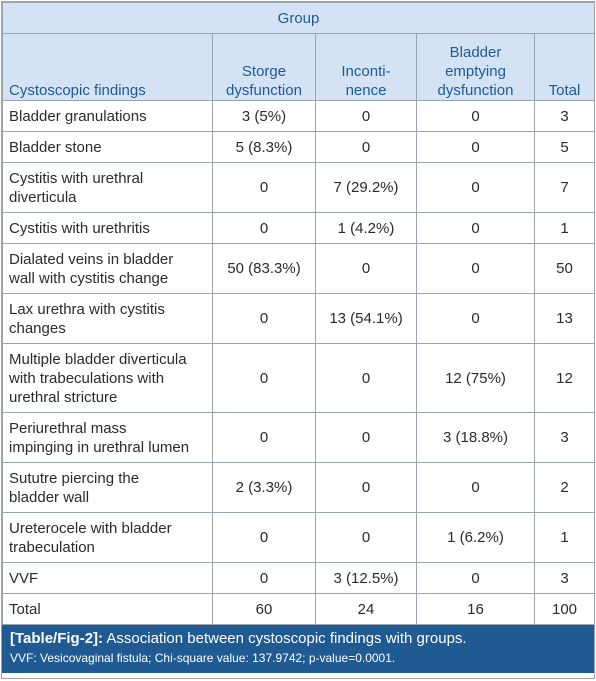 The height and width of the screenshot is (681, 596). What do you see at coordinates (107, 228) in the screenshot?
I see `finding-cell: Cystitis with urethritis` at bounding box center [107, 228].